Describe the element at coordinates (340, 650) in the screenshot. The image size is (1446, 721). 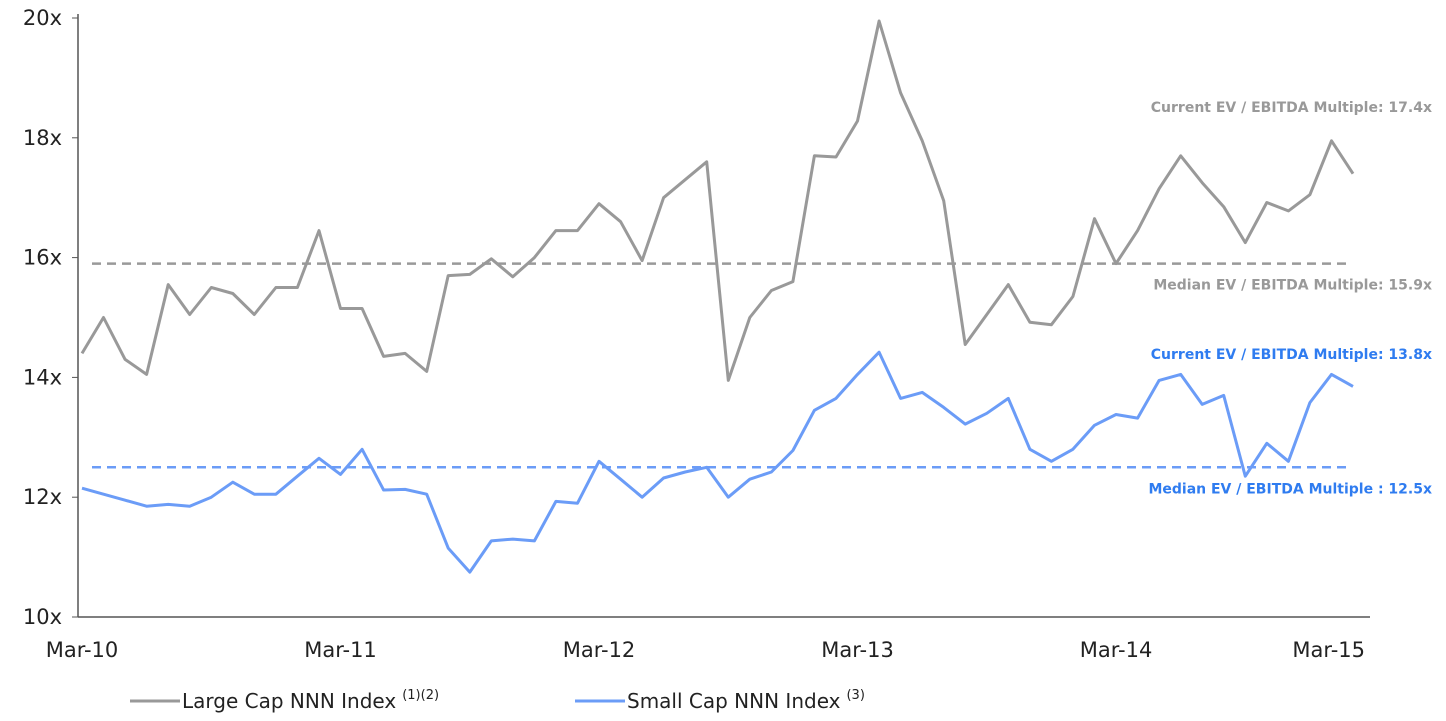
I see `x-tick-label: Mar-11` at that location.